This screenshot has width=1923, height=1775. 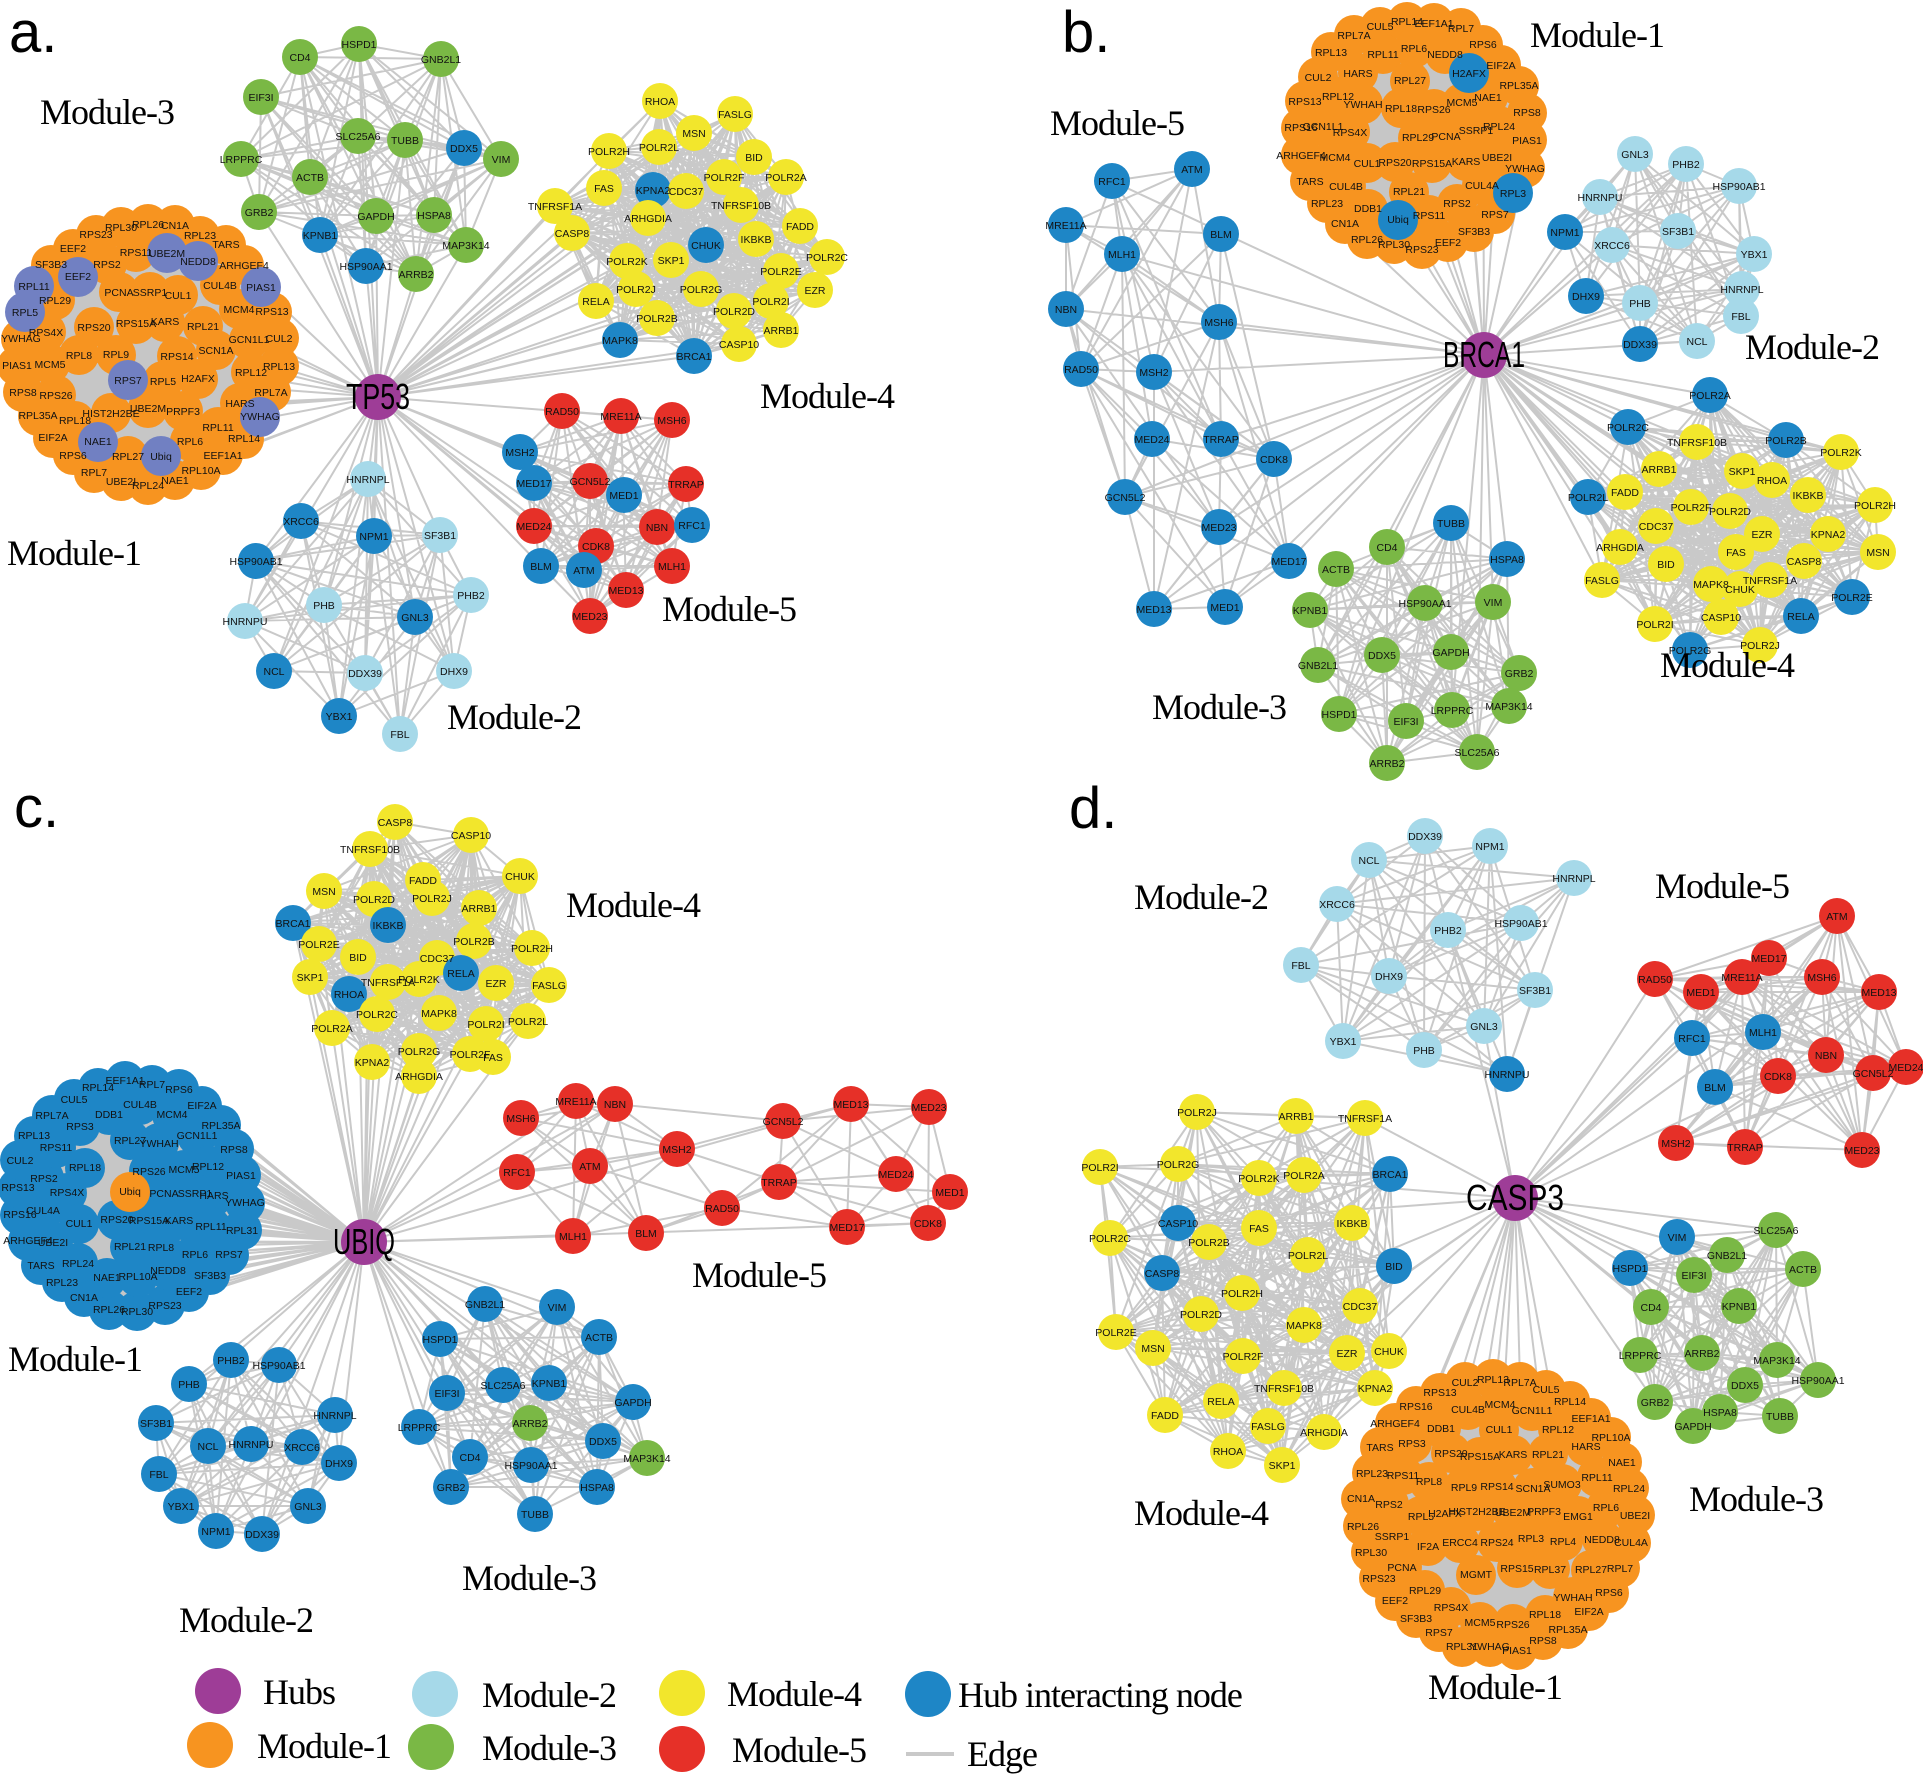 What do you see at coordinates (1496, 1543) in the screenshot?
I see `svg-text: RPS24` at bounding box center [1496, 1543].